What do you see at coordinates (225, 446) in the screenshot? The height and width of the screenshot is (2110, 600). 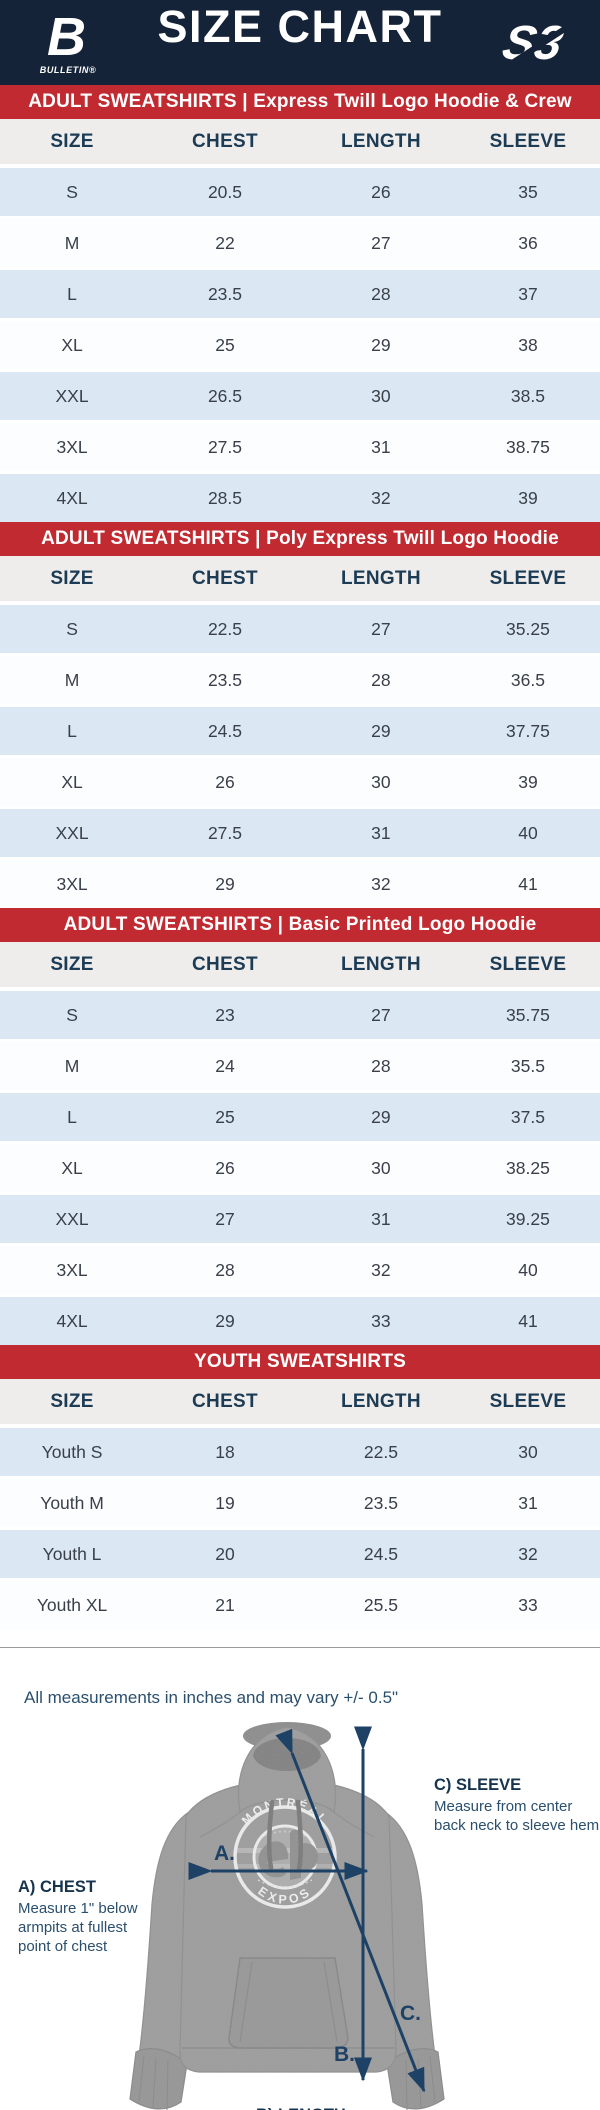 I see `measurement-cell: 27.5` at bounding box center [225, 446].